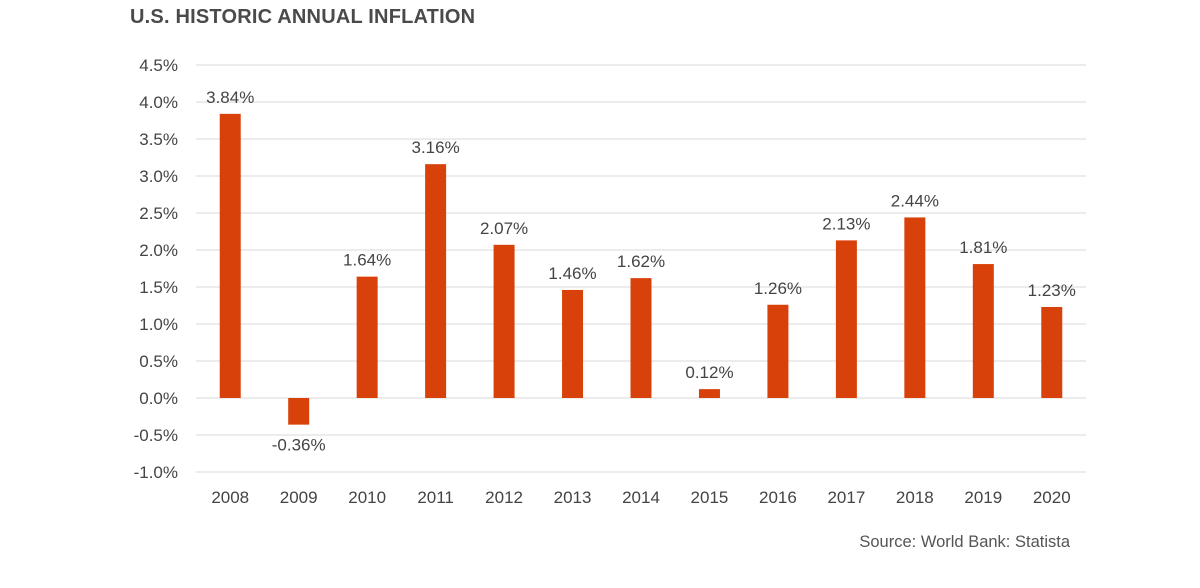  I want to click on x-tick-label: 2009, so click(299, 497).